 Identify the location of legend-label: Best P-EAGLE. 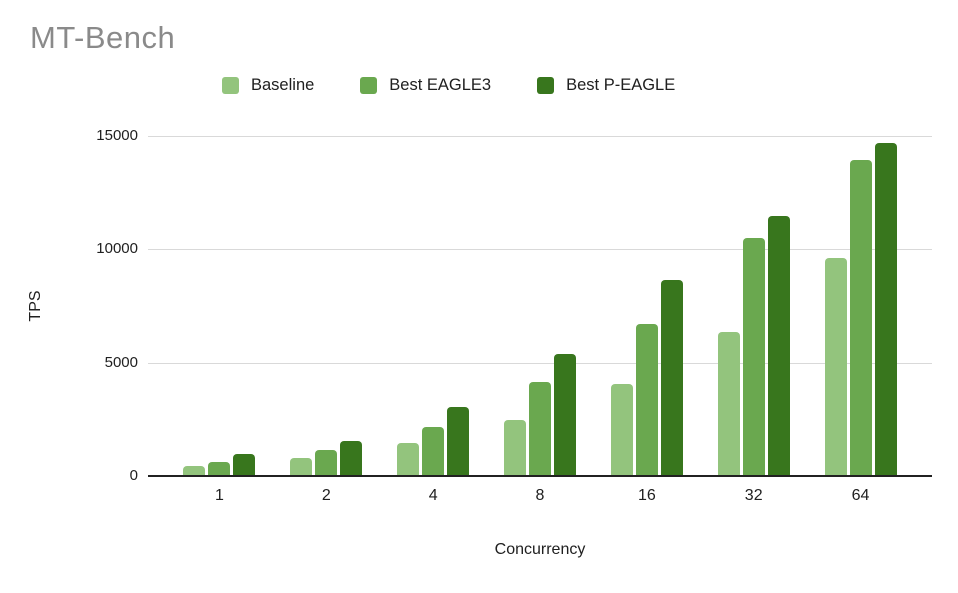
(621, 85).